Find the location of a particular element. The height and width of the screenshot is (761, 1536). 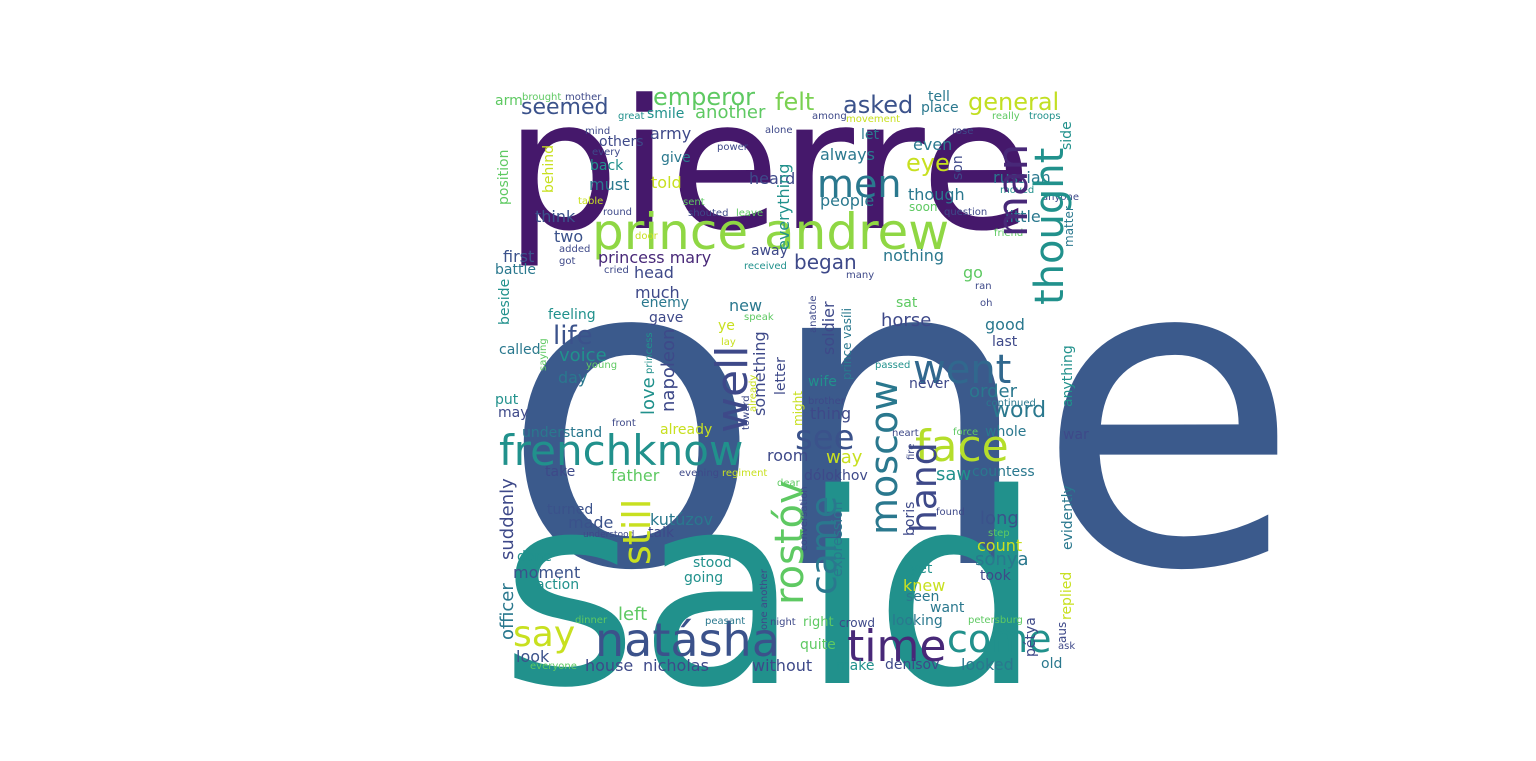

word-day: day is located at coordinates (573, 377).